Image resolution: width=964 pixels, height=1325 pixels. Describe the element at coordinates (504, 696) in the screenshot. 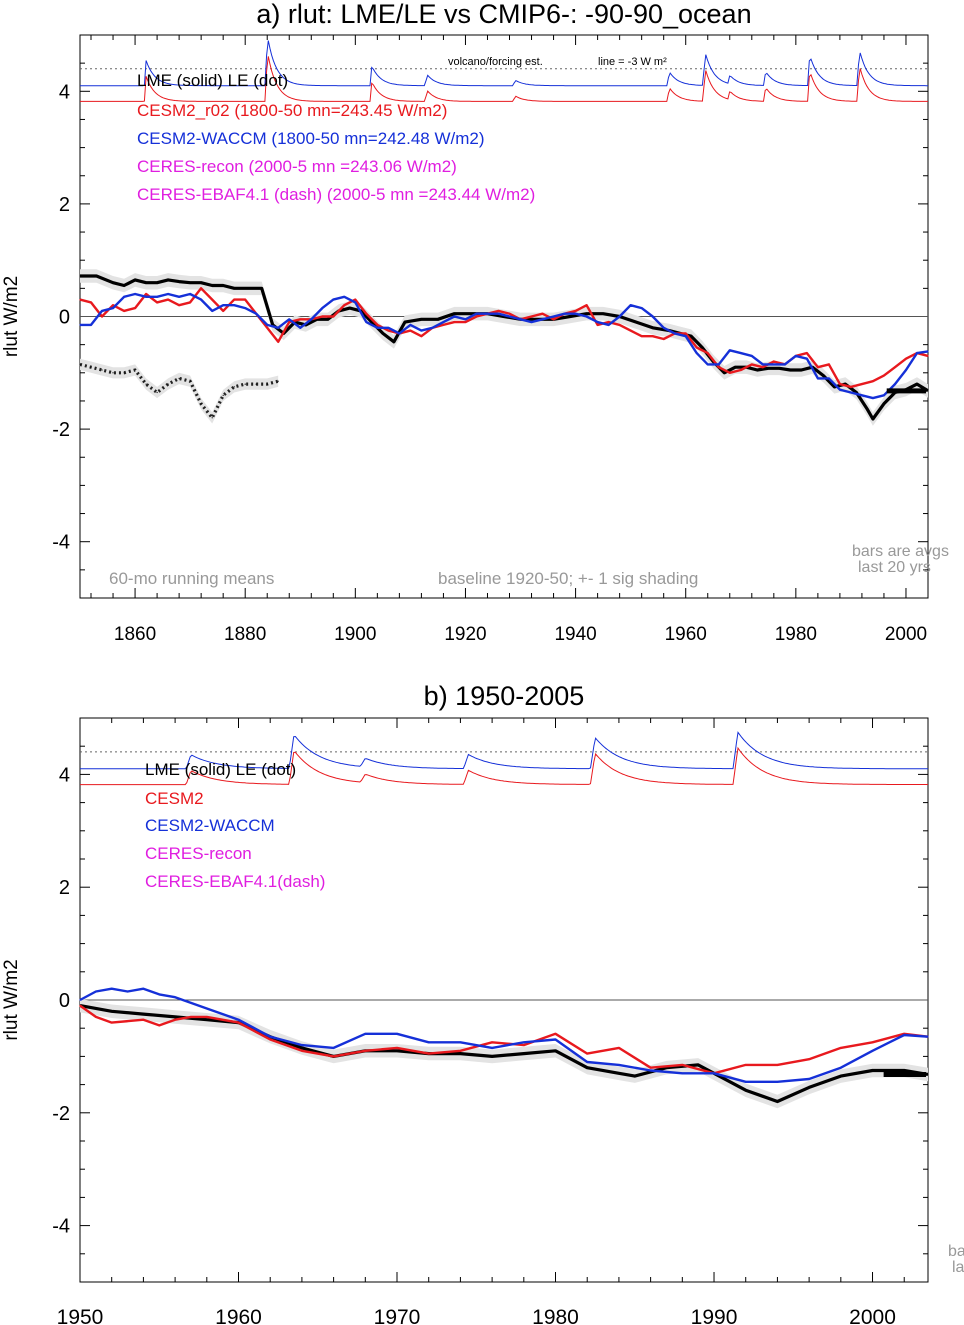

I see `chart-title: b) 1950-2005` at that location.